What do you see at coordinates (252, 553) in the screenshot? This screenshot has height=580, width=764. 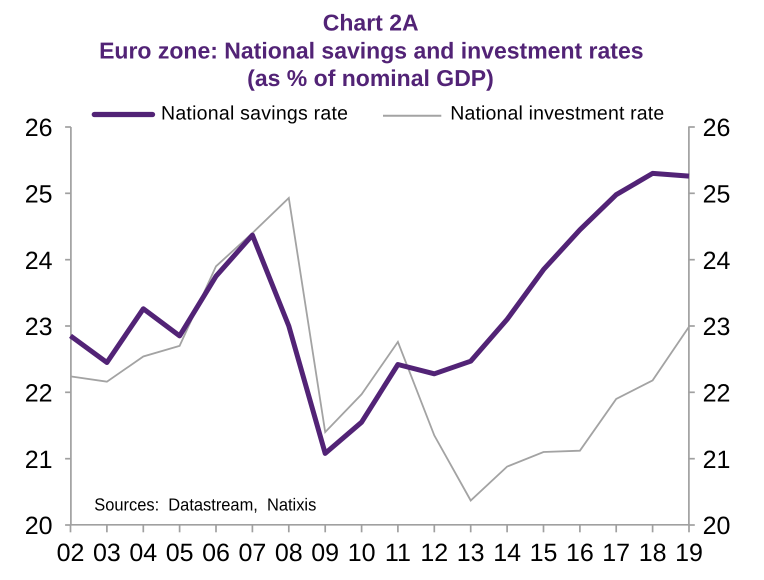 I see `svg-text: 07` at bounding box center [252, 553].